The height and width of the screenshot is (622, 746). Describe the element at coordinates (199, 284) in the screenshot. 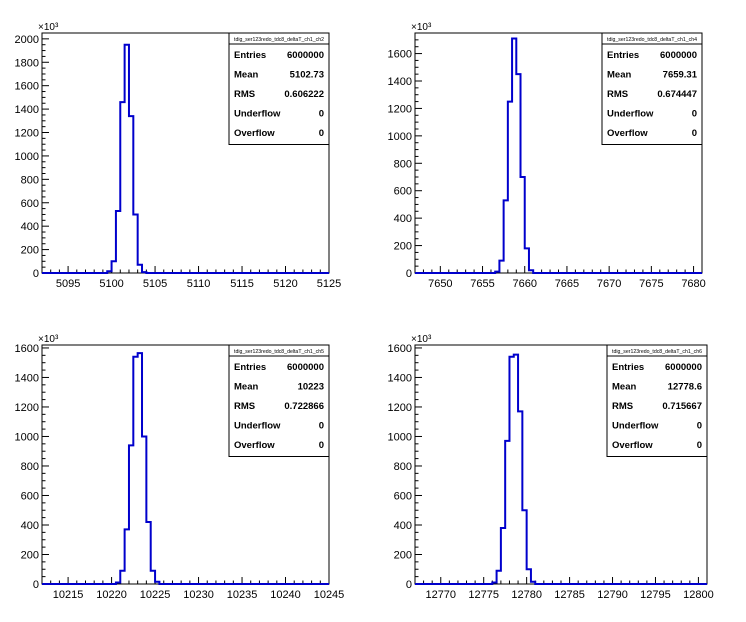

I see `x-tick-label: 5110` at that location.